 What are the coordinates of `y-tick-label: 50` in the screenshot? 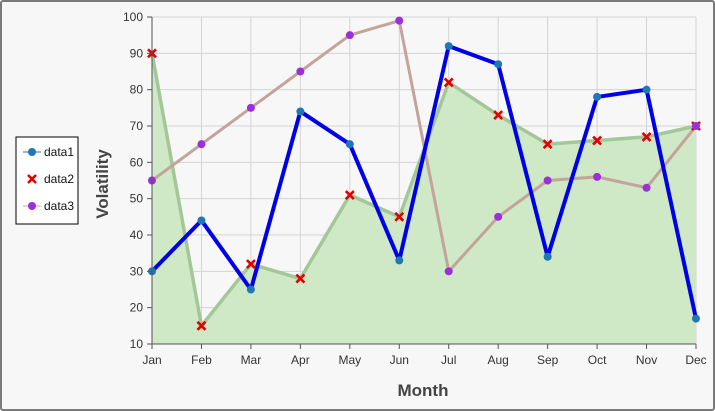 It's located at (137, 199).